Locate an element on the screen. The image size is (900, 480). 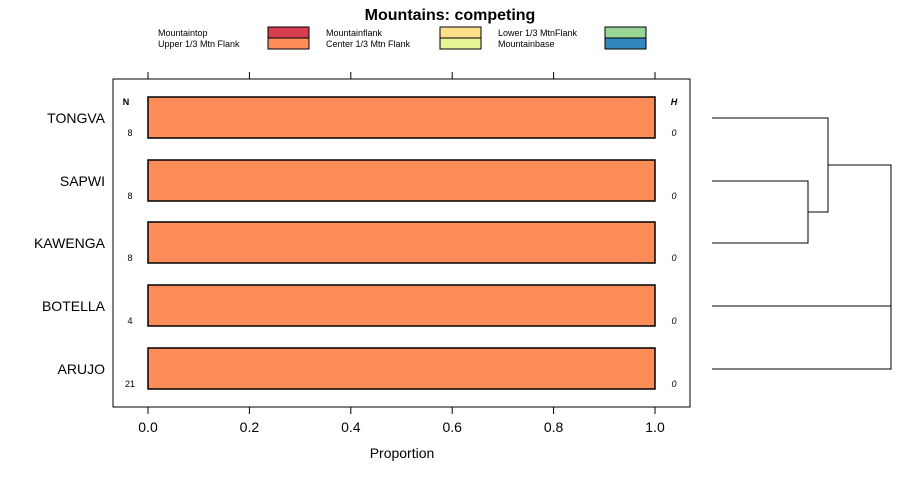
x-tick-label: 1.0 is located at coordinates (655, 427).